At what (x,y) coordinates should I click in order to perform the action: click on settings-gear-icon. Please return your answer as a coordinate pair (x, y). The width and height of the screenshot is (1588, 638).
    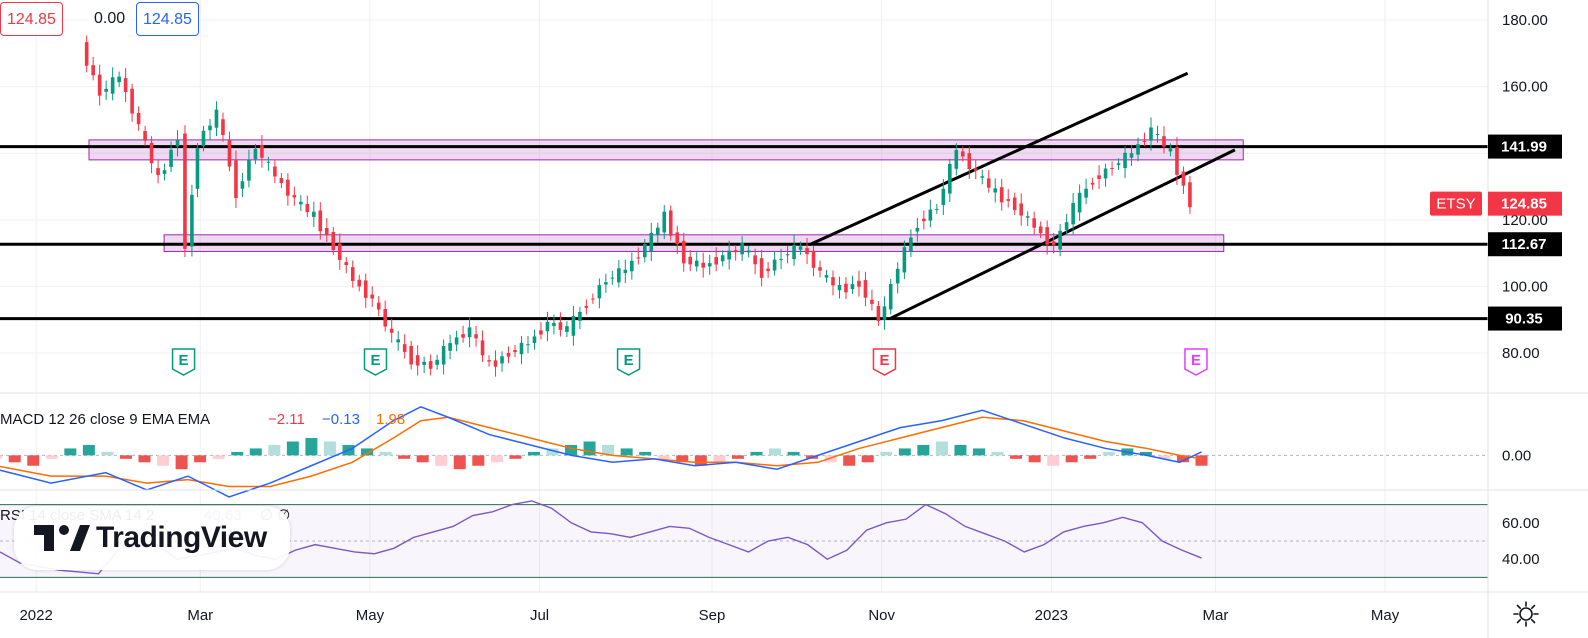
    Looking at the image, I should click on (1526, 614).